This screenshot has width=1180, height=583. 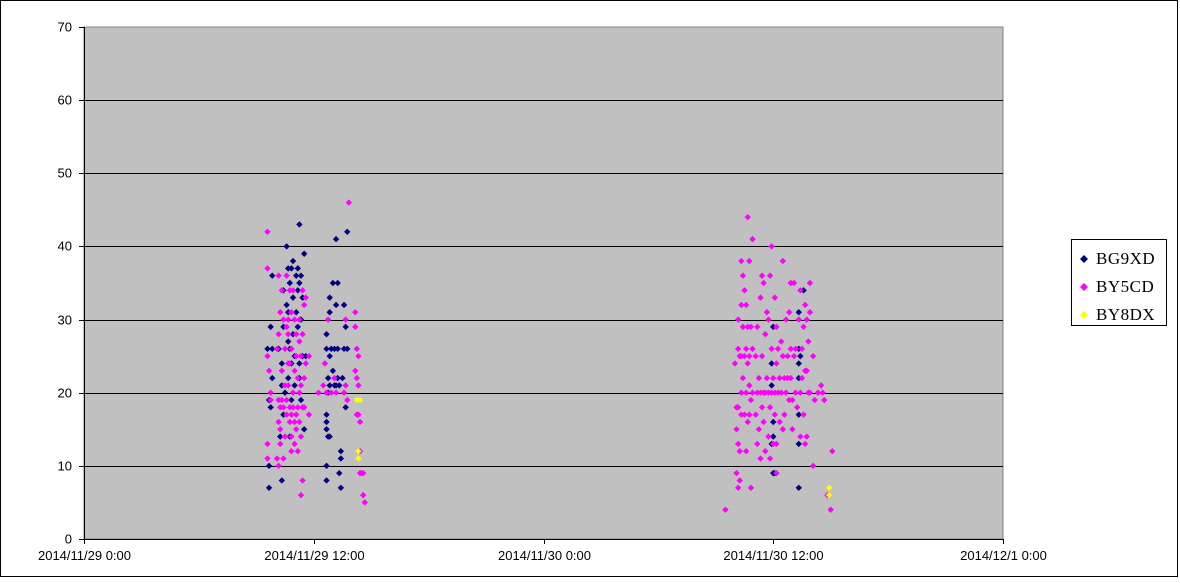 I want to click on legend-item: BG9XD, so click(x=1122, y=259).